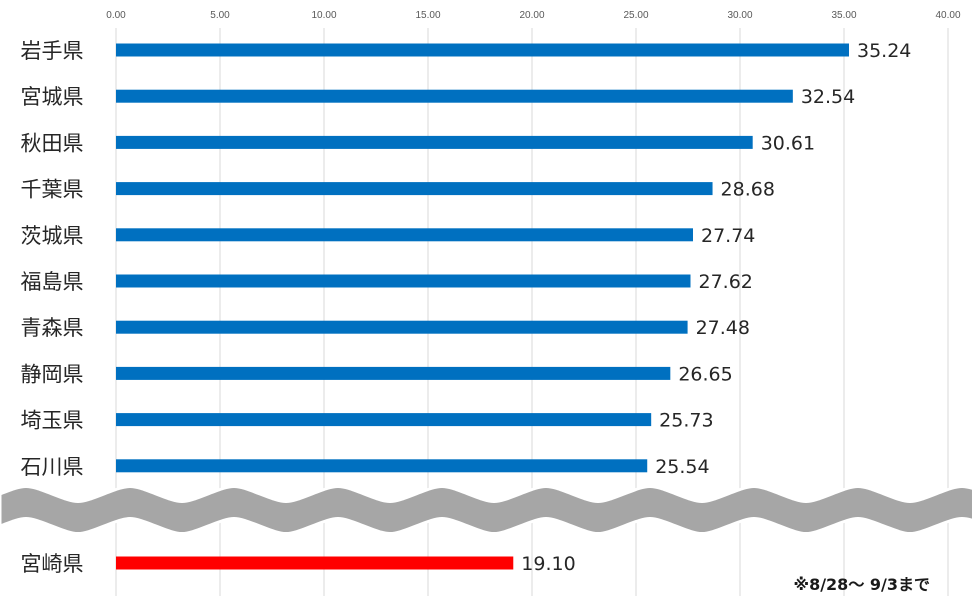 Image resolution: width=972 pixels, height=599 pixels. What do you see at coordinates (828, 97) in the screenshot?
I see `data-label: 32.54` at bounding box center [828, 97].